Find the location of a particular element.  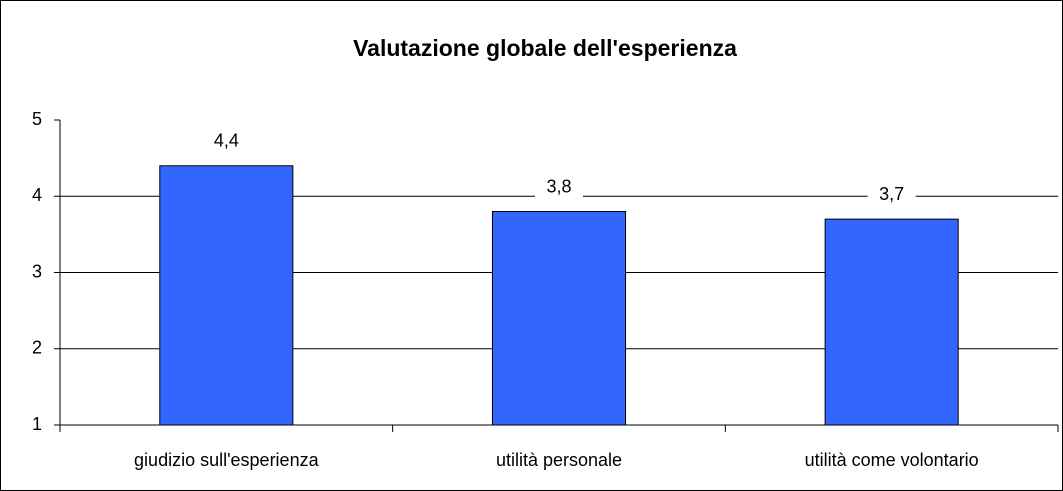

y-tick-label: 1 is located at coordinates (37, 424).